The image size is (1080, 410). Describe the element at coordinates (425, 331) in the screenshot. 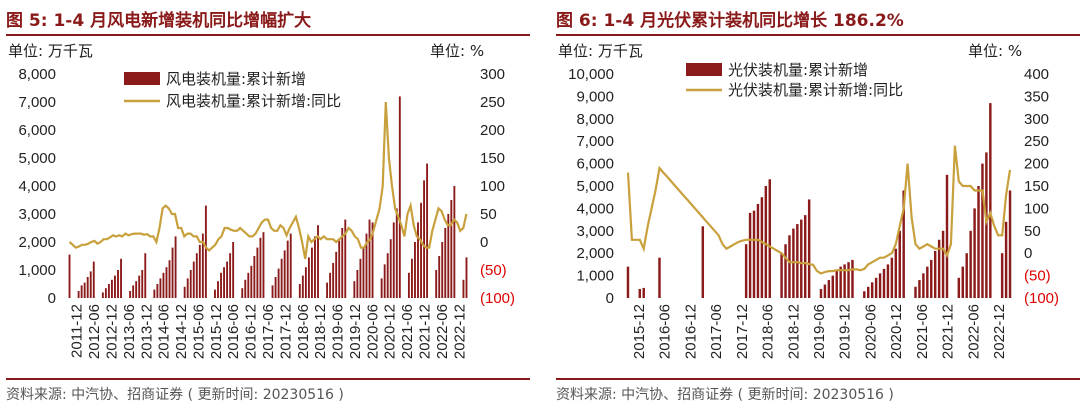

I see `x-tick-label: 2021-12` at that location.